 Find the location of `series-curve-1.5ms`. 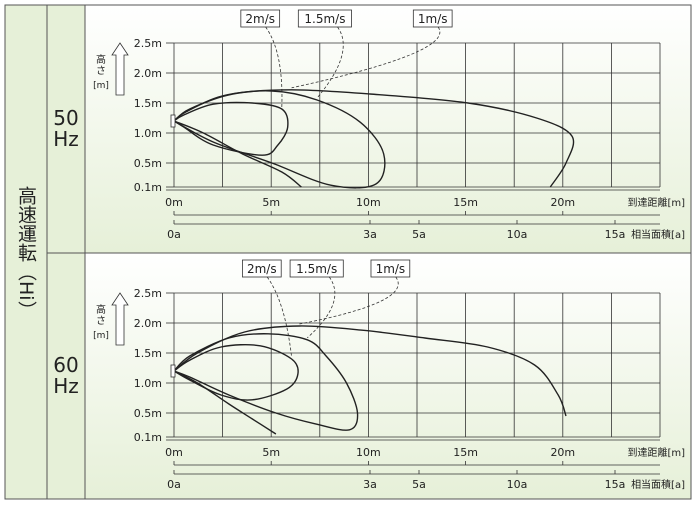

series-curve-1.5ms is located at coordinates (266, 382).